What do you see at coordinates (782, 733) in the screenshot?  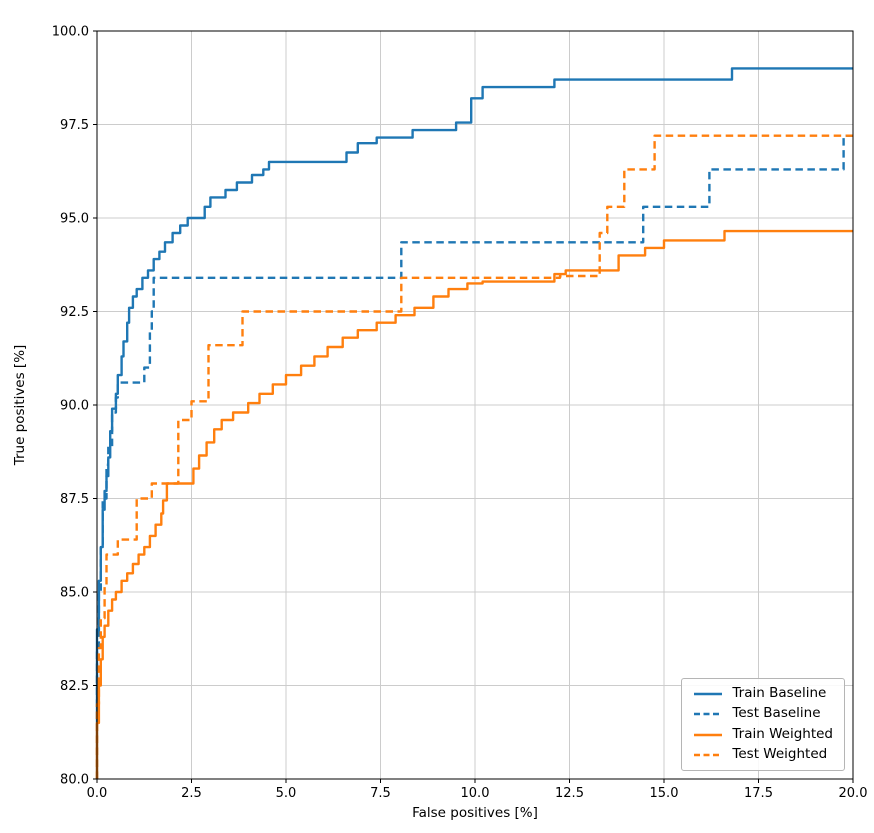 I see `legend-label: Train Weighted` at bounding box center [782, 733].